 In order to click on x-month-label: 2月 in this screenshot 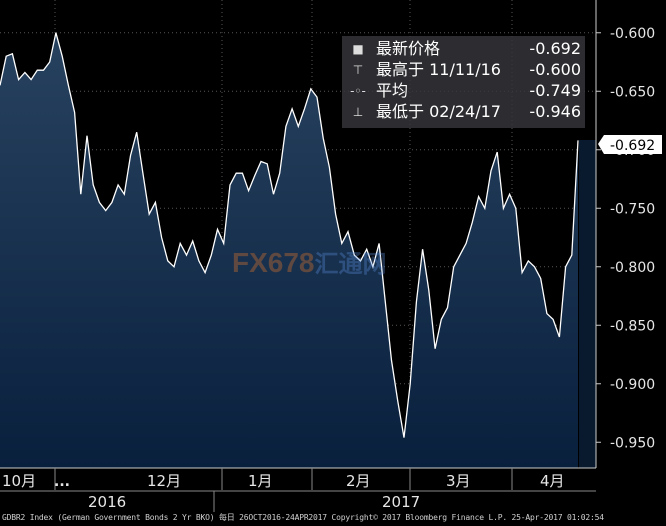, I will do `click(358, 481)`.